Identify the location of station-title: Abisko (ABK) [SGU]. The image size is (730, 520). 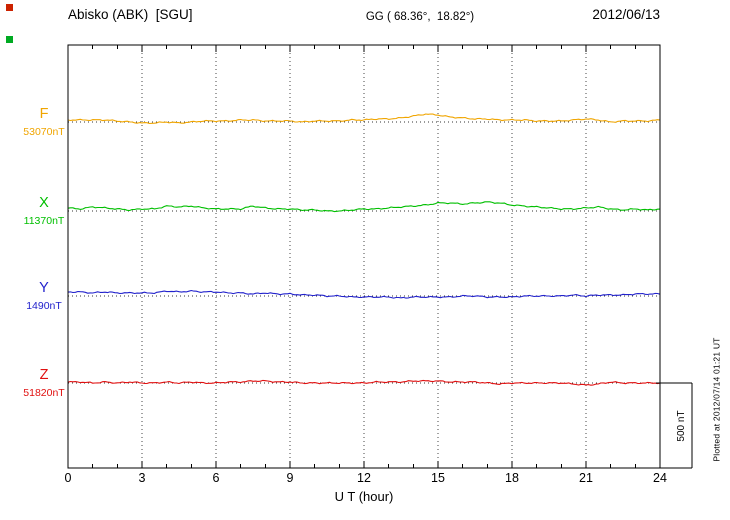
(130, 14).